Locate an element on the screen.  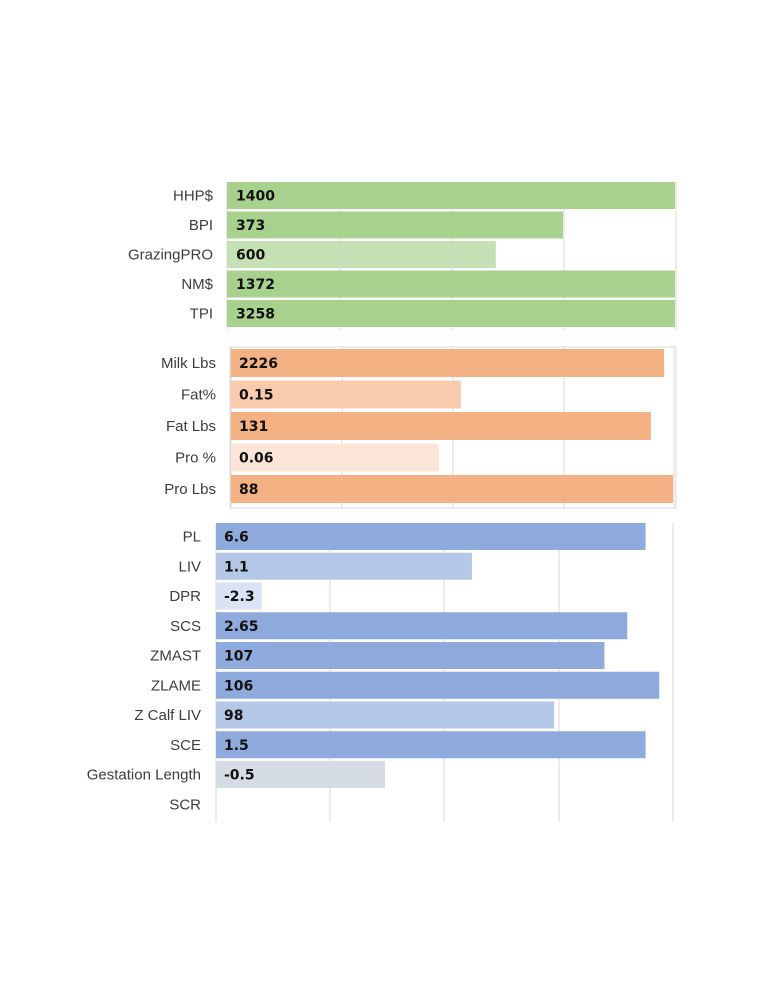
panel-border is located at coordinates (453, 427).